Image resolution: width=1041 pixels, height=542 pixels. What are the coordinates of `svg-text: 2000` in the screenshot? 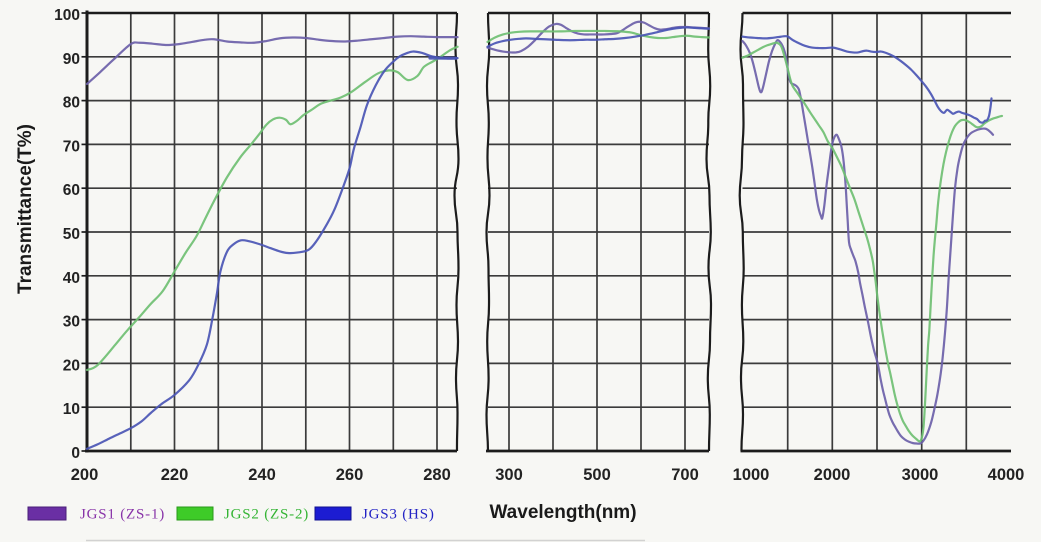 It's located at (832, 475).